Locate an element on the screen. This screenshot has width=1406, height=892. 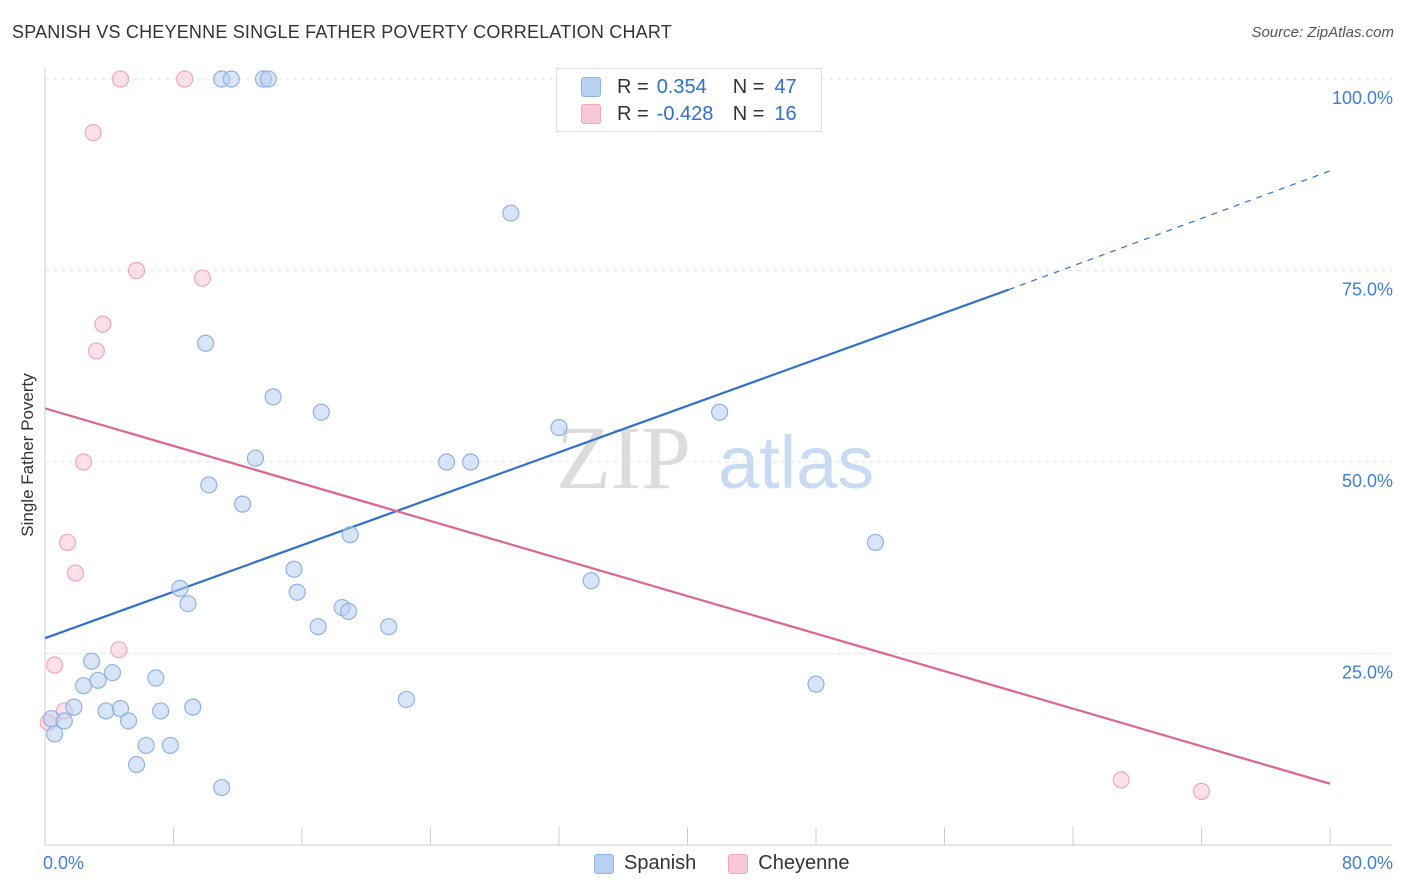
cheyenne-r-value: -0.428 is located at coordinates (685, 113).